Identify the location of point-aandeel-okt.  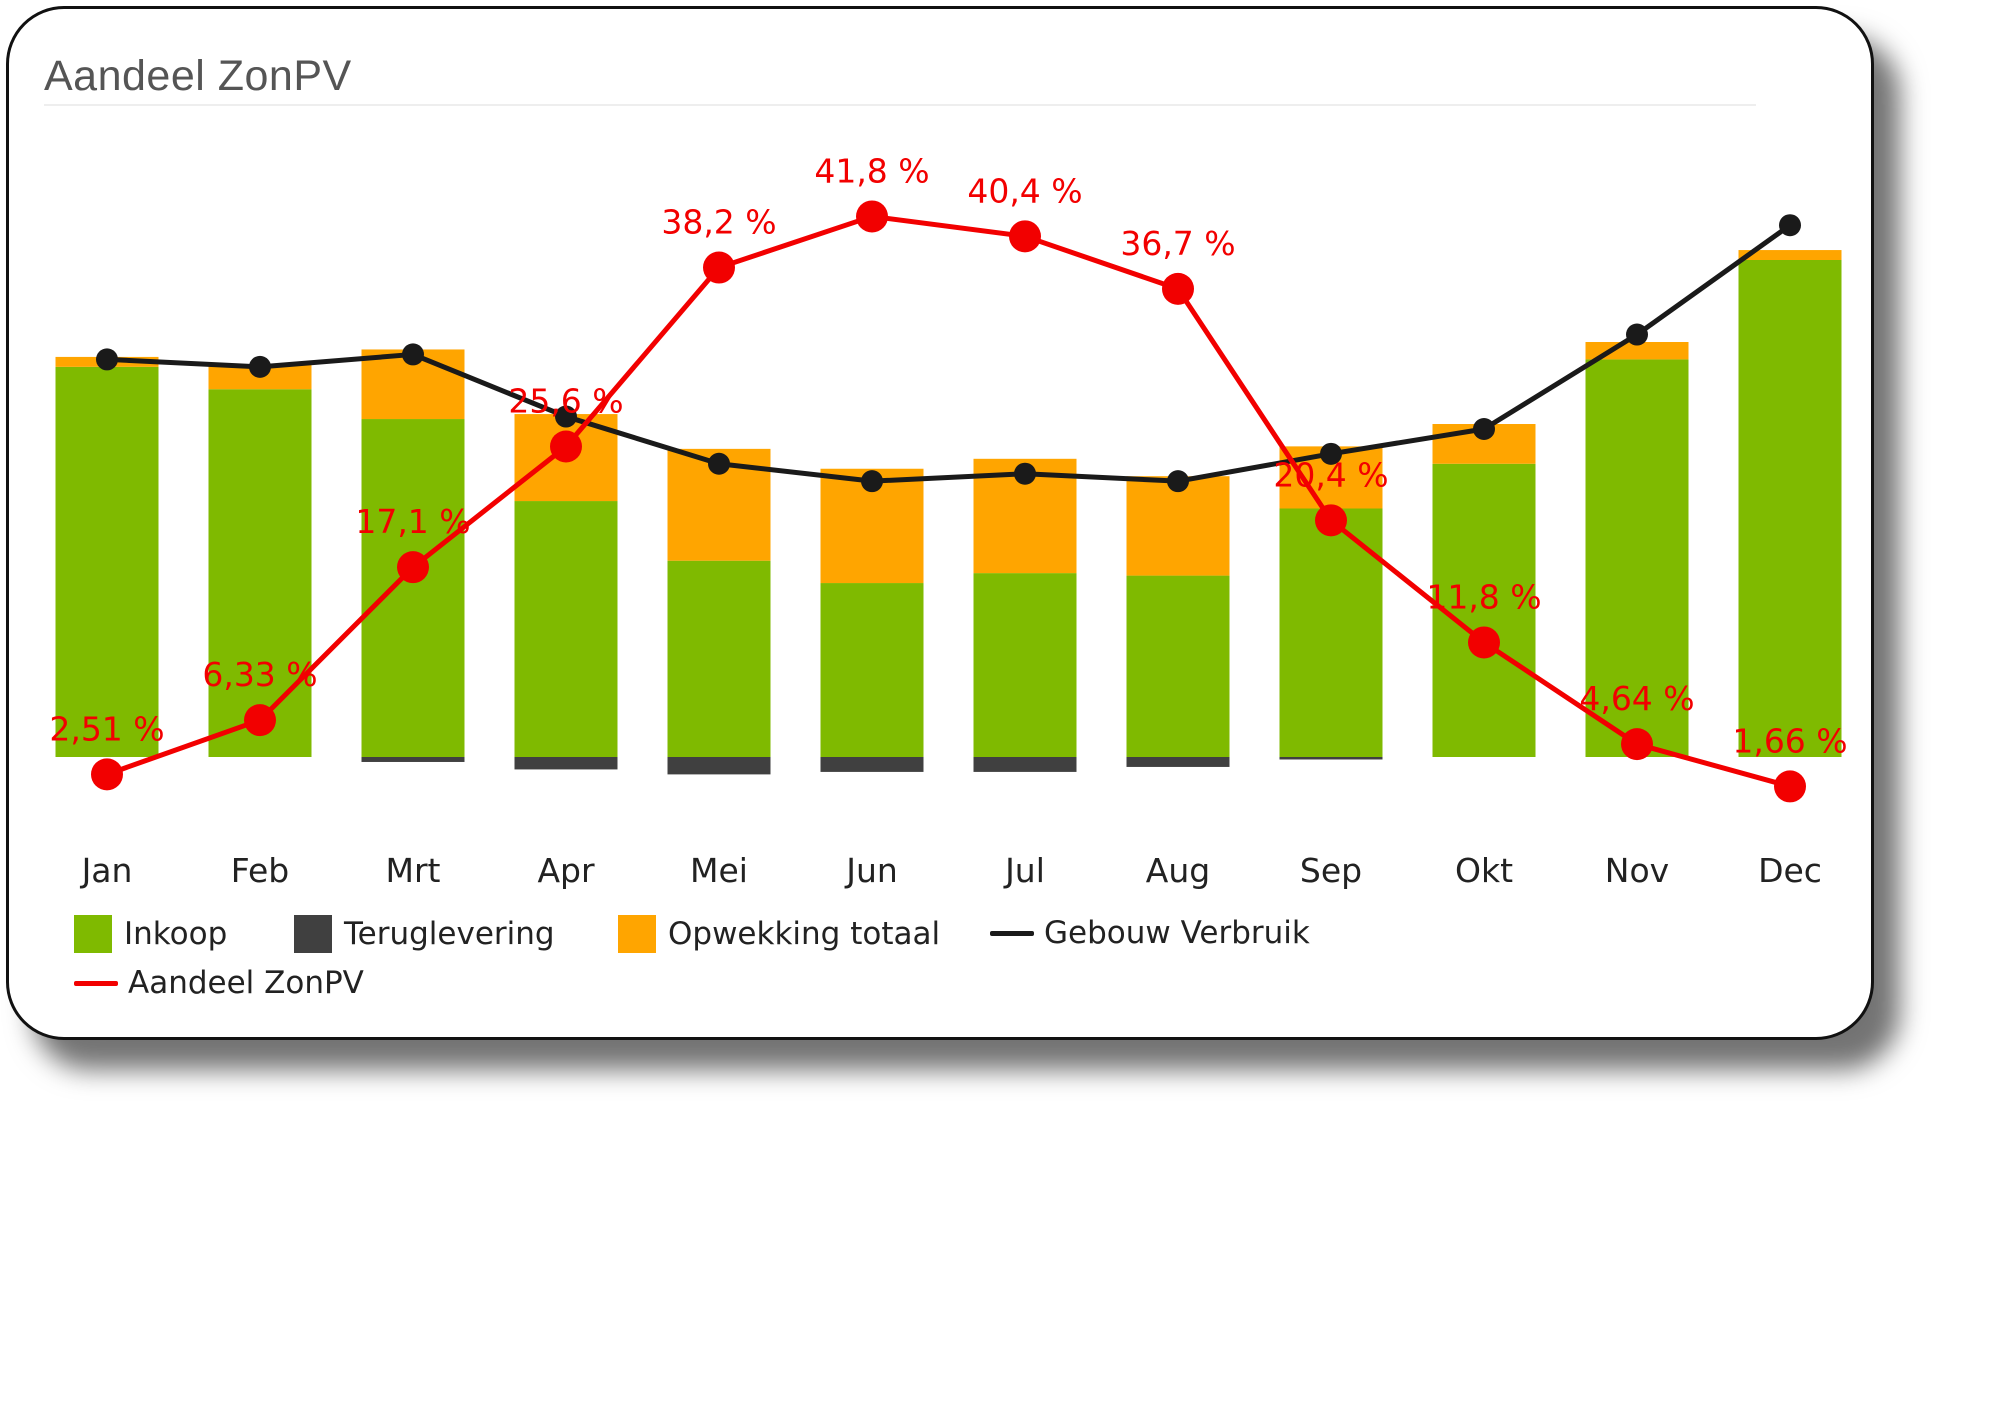
(1484, 642).